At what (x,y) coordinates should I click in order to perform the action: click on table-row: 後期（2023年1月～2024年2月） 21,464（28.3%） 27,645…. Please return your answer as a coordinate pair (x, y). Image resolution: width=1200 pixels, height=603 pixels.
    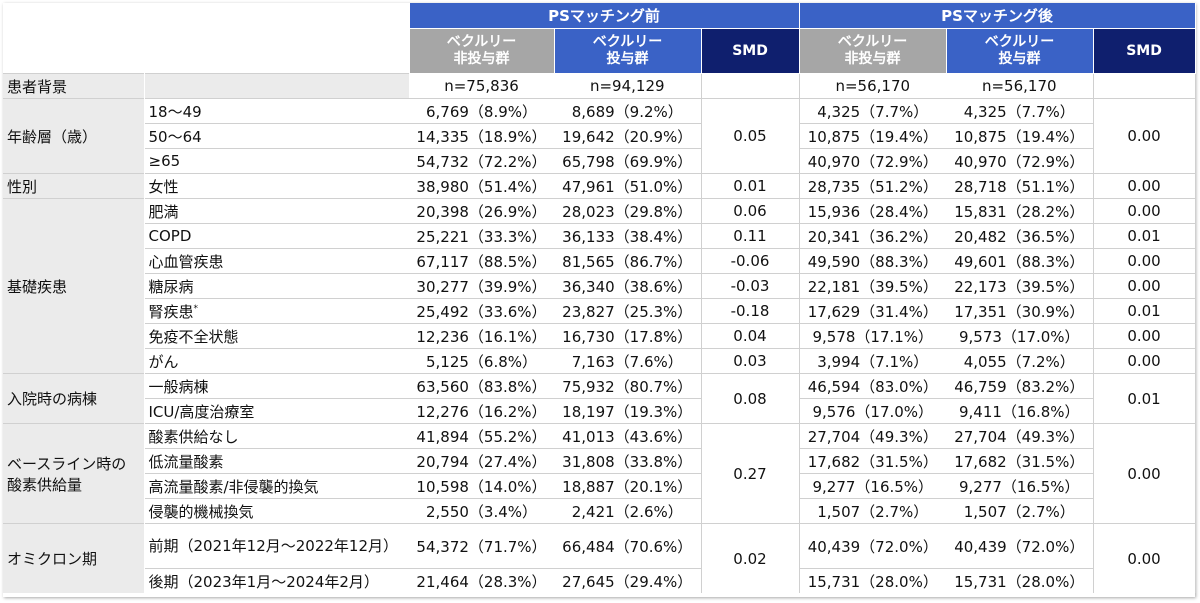
    Looking at the image, I should click on (599, 580).